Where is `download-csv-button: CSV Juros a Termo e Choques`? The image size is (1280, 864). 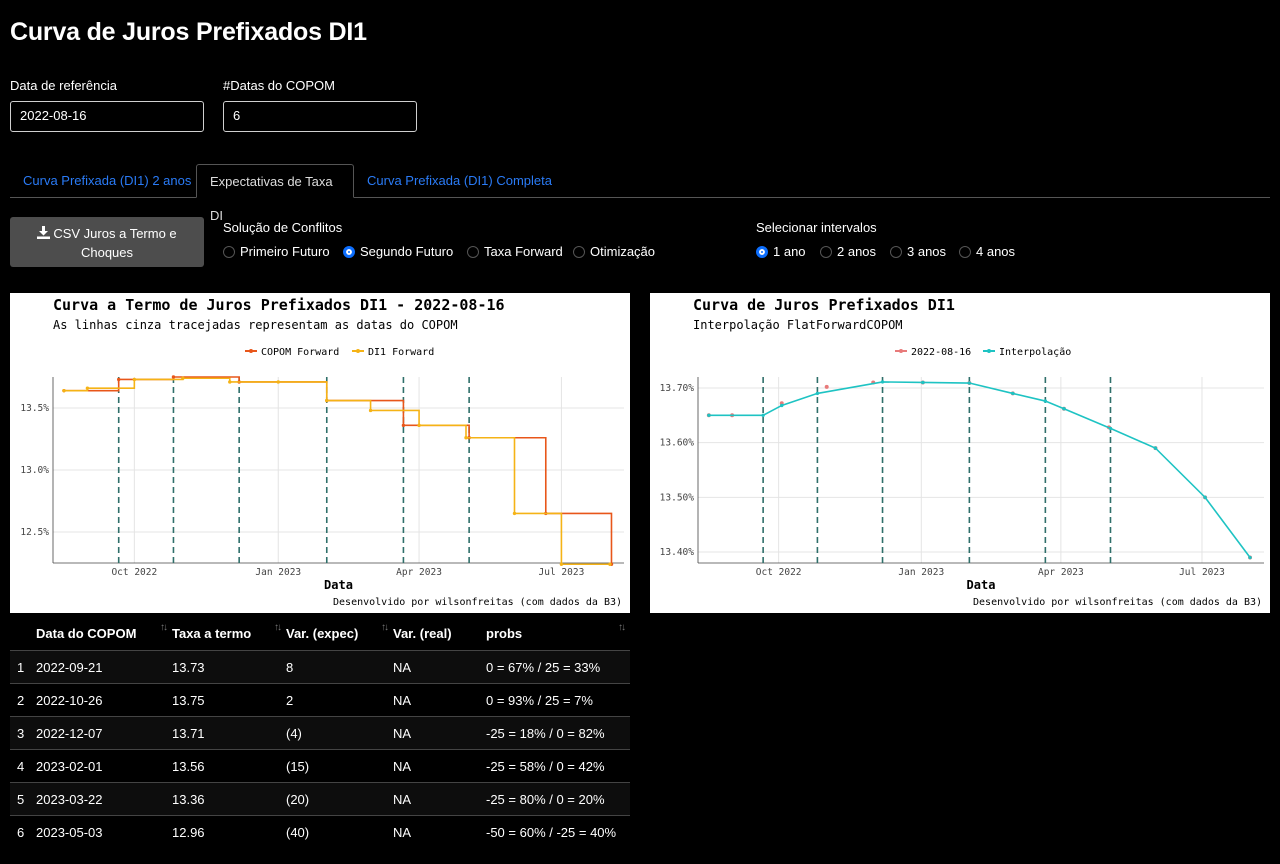
download-csv-button: CSV Juros a Termo e Choques is located at coordinates (107, 242).